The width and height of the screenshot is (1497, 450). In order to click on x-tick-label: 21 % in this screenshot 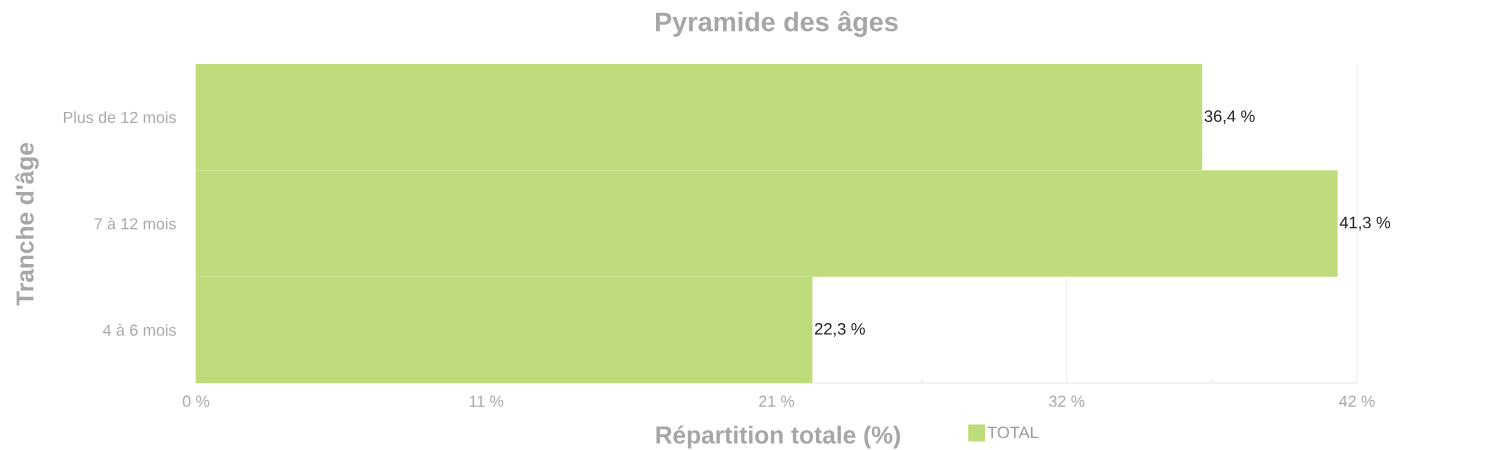, I will do `click(777, 401)`.